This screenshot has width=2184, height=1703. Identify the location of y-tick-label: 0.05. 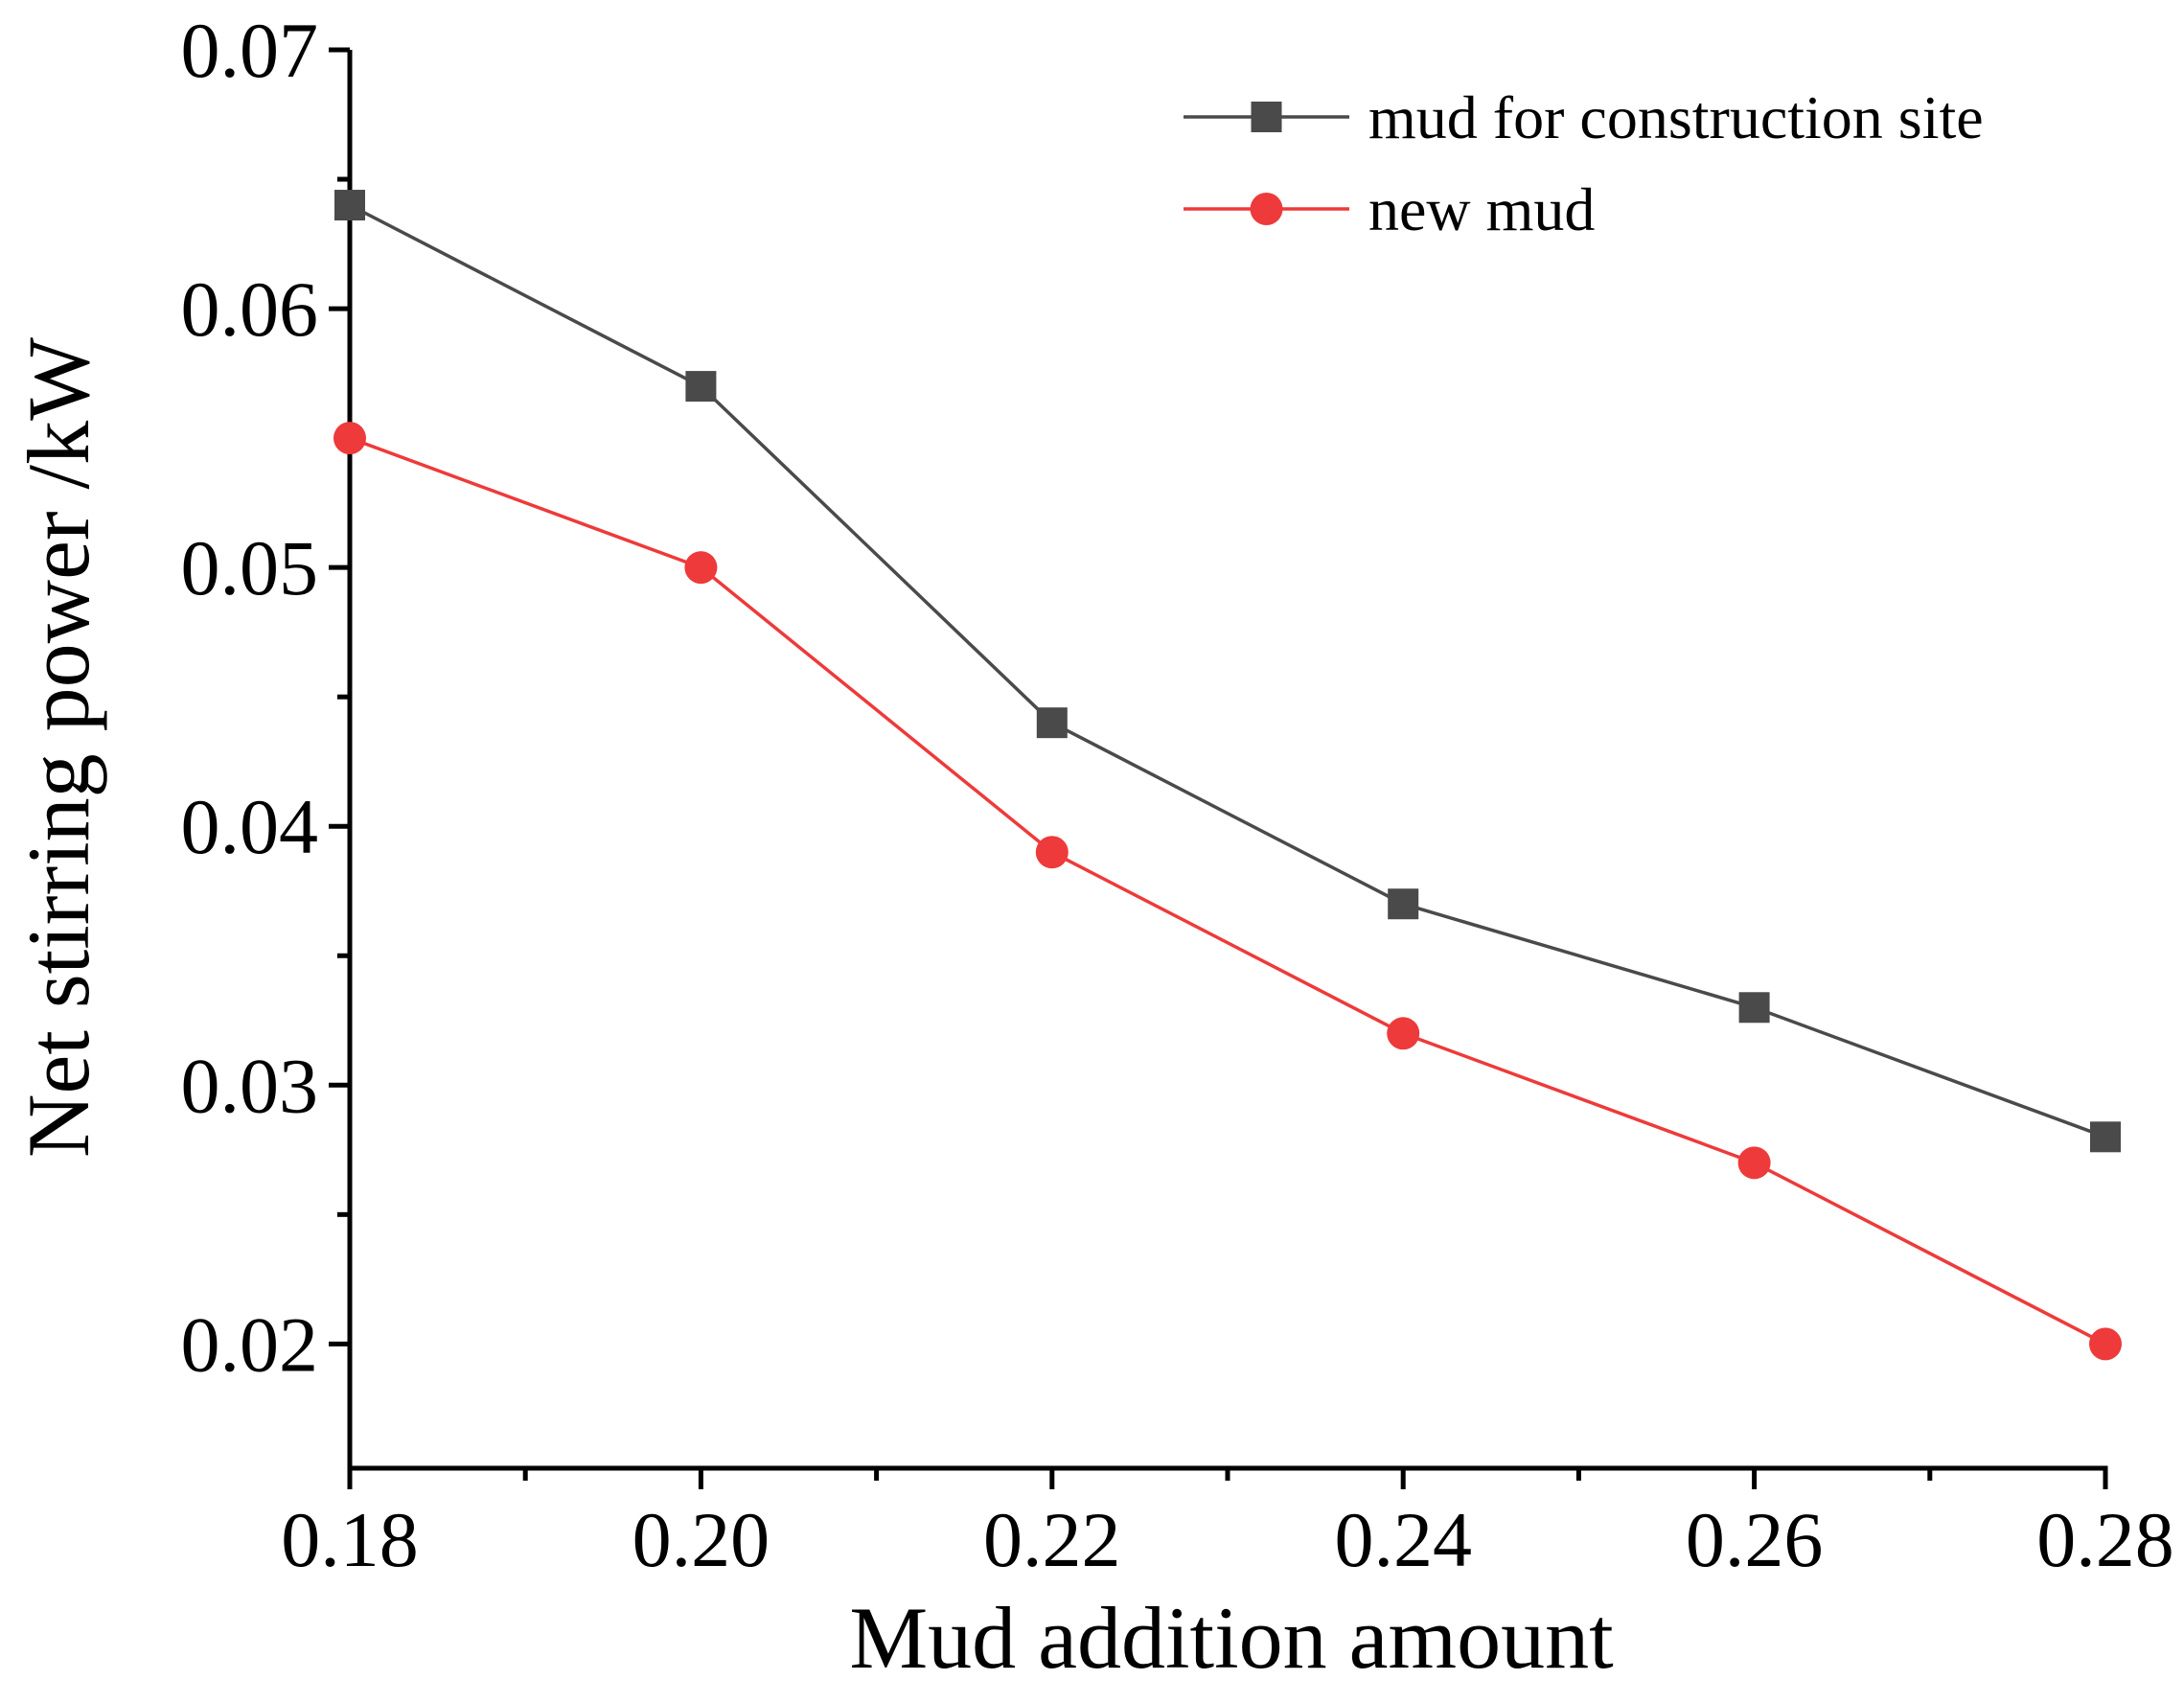
(250, 567).